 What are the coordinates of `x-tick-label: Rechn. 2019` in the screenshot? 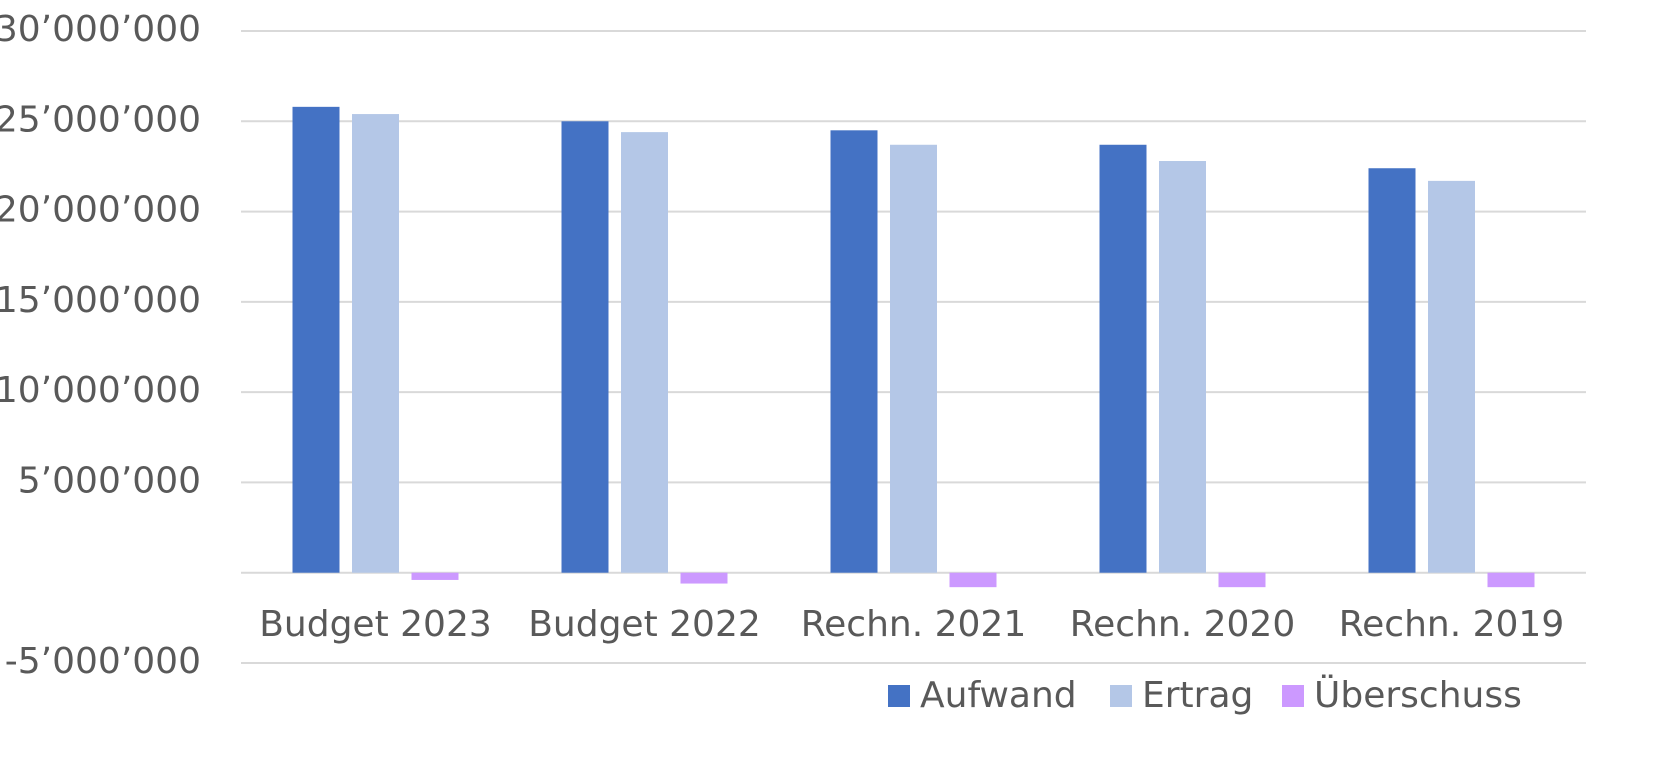 It's located at (1451, 624).